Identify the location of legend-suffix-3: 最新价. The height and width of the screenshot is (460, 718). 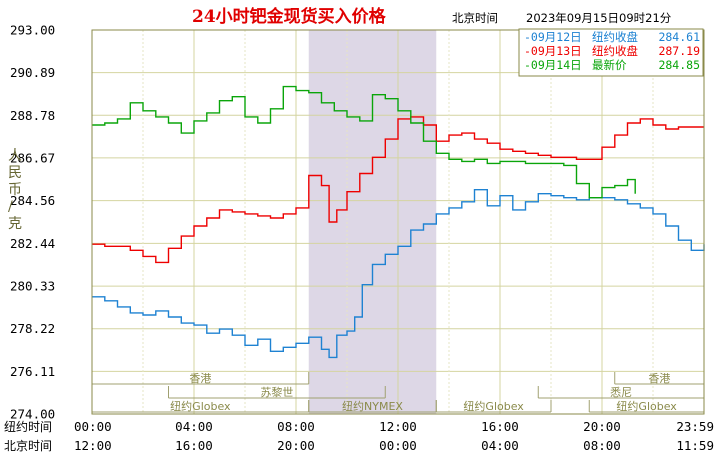
(609, 65).